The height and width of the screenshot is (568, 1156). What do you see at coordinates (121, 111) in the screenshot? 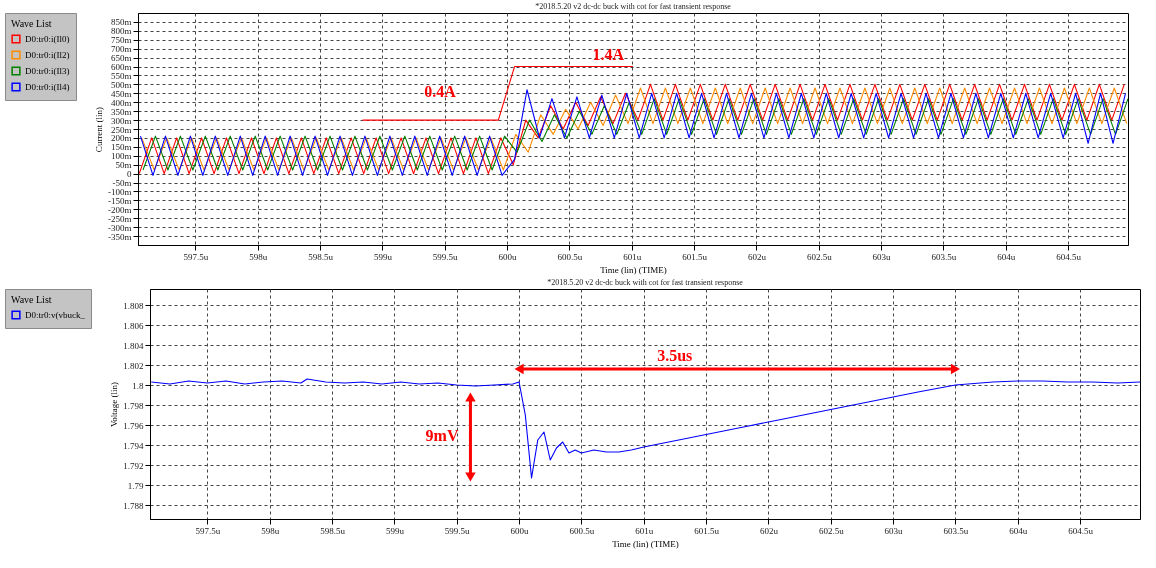
I see `y-tick-label: 350m` at bounding box center [121, 111].